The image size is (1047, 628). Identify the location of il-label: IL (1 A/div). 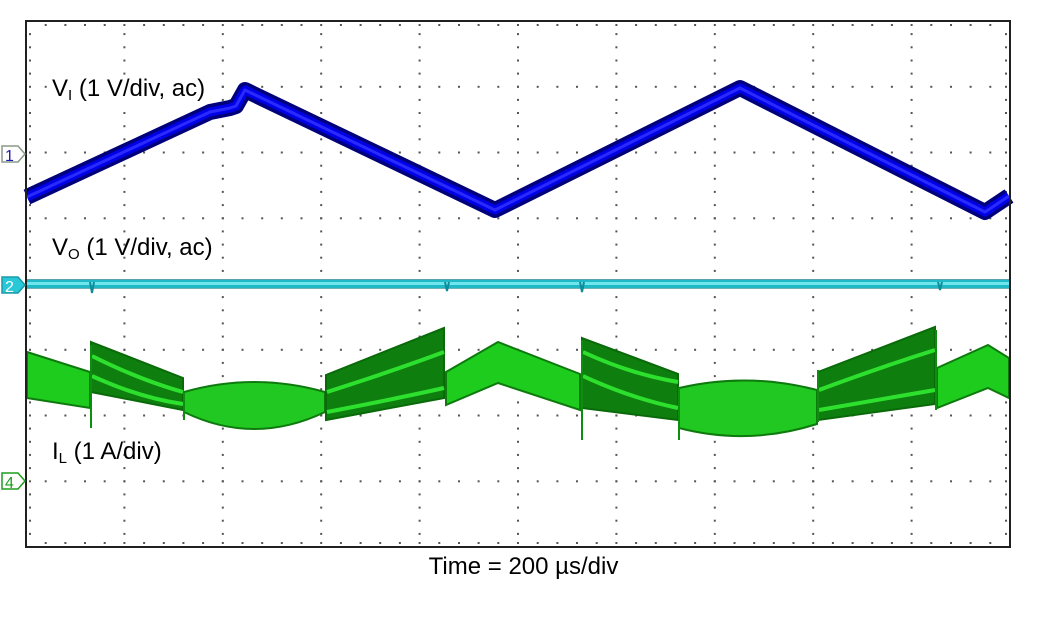
(107, 452).